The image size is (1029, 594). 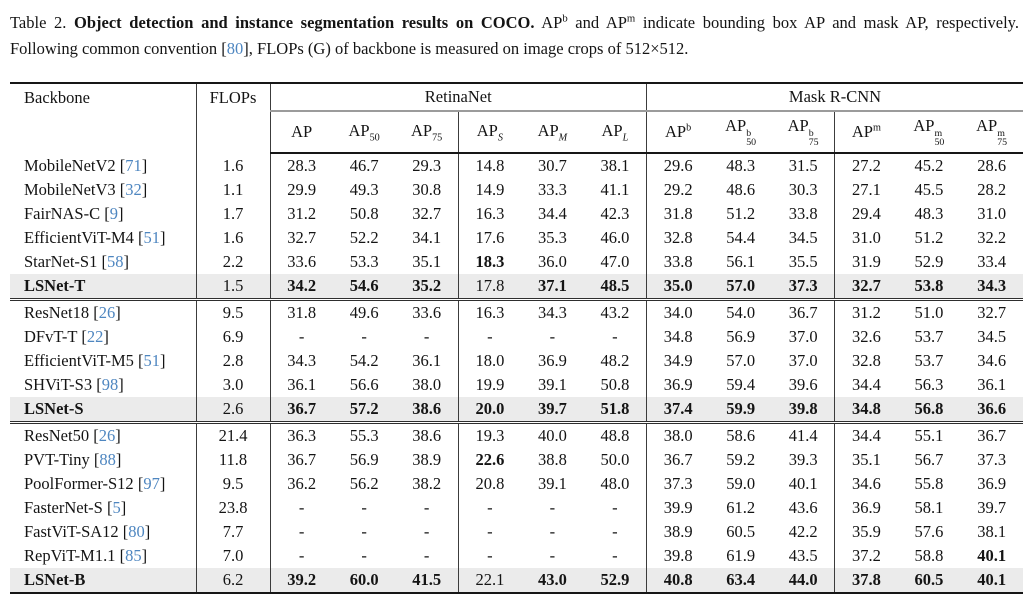 I want to click on metric-cell: 28.6, so click(x=992, y=166).